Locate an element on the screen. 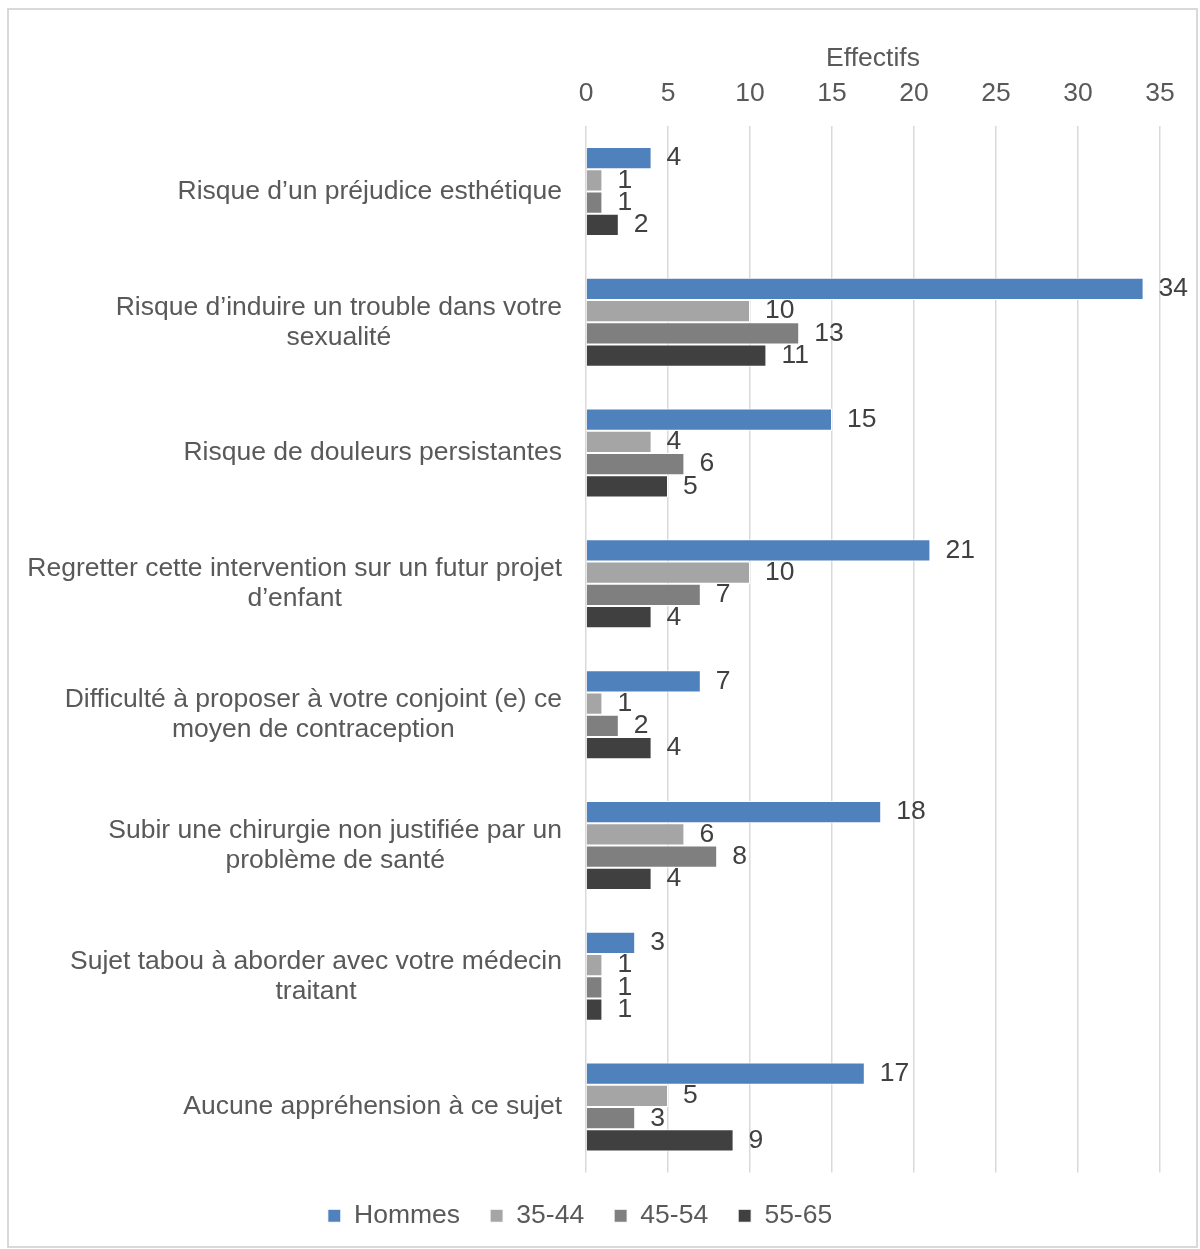  legend-label: 55-65 is located at coordinates (798, 1214).